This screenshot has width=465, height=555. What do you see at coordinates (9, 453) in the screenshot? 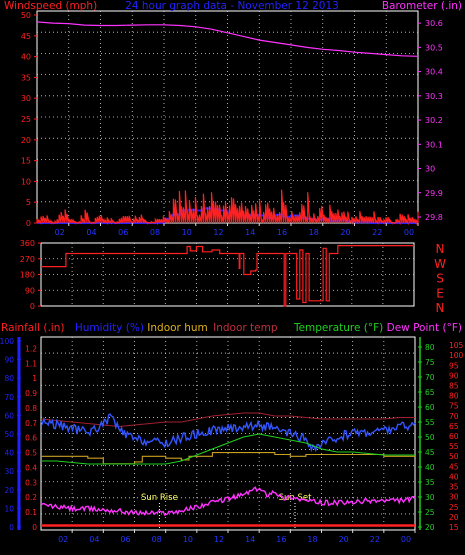
I see `humidity-tick-label: 40` at bounding box center [9, 453].